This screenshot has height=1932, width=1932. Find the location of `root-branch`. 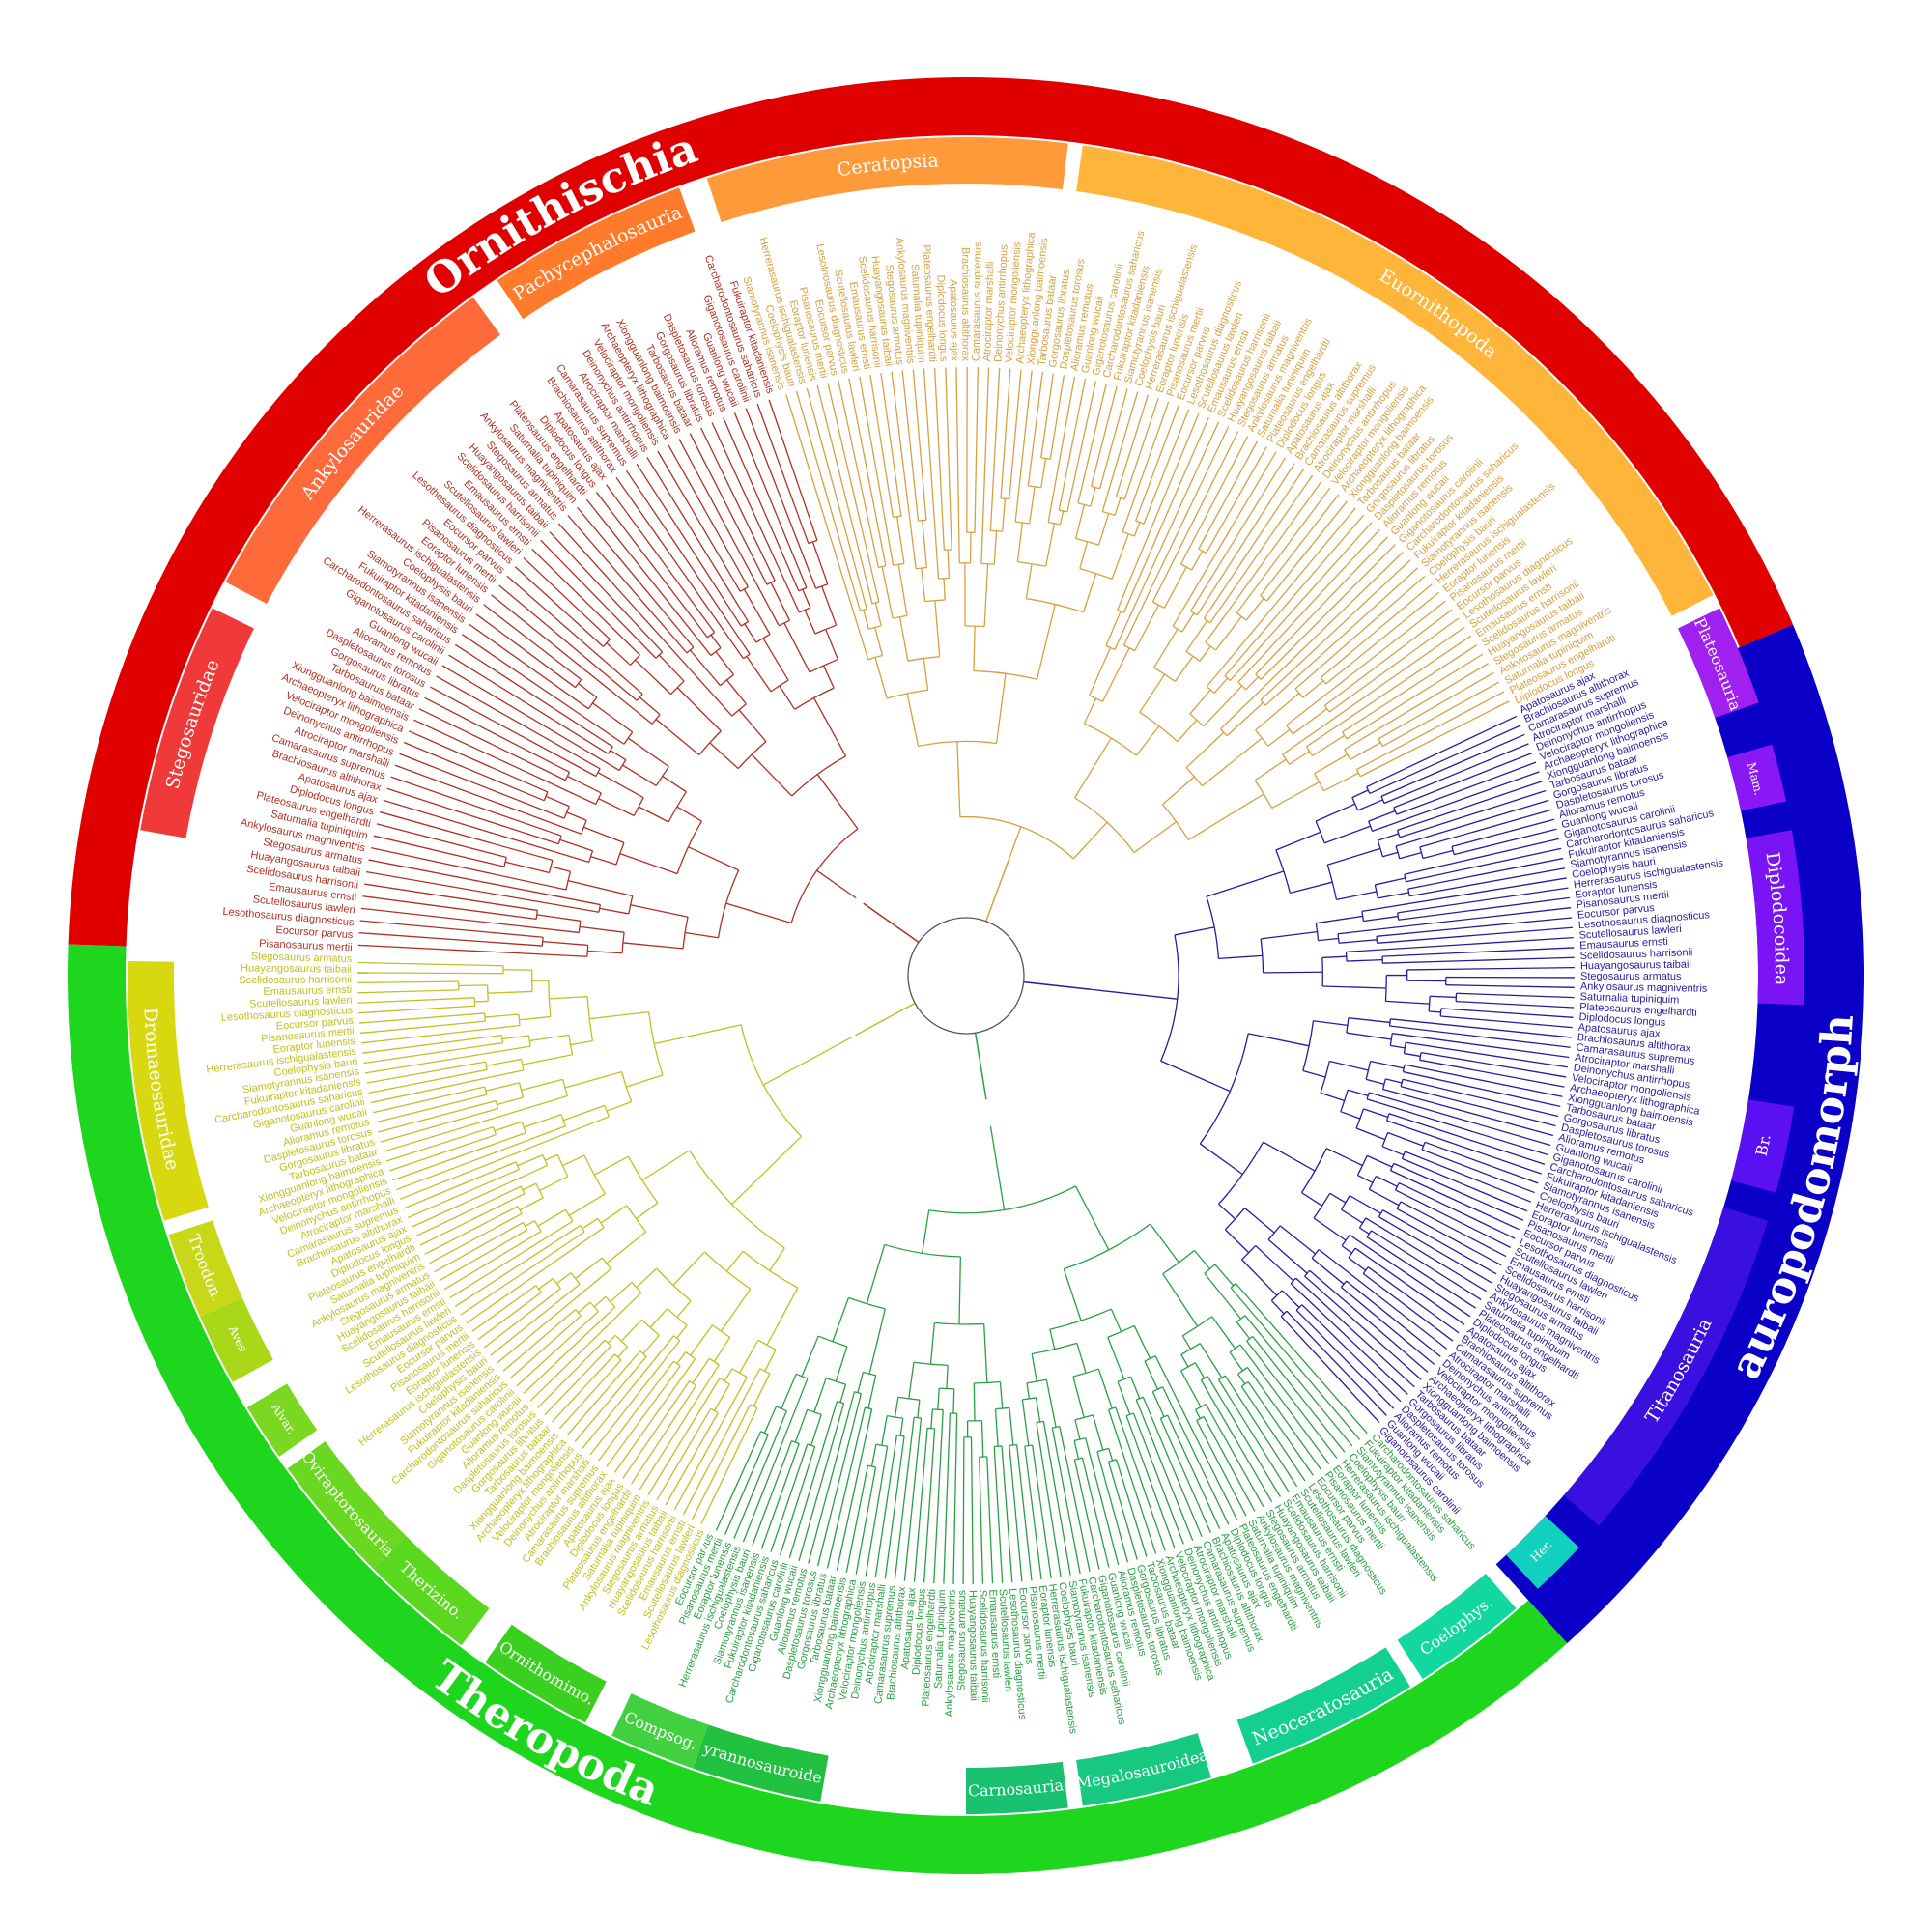

root-branch is located at coordinates (885, 1019).